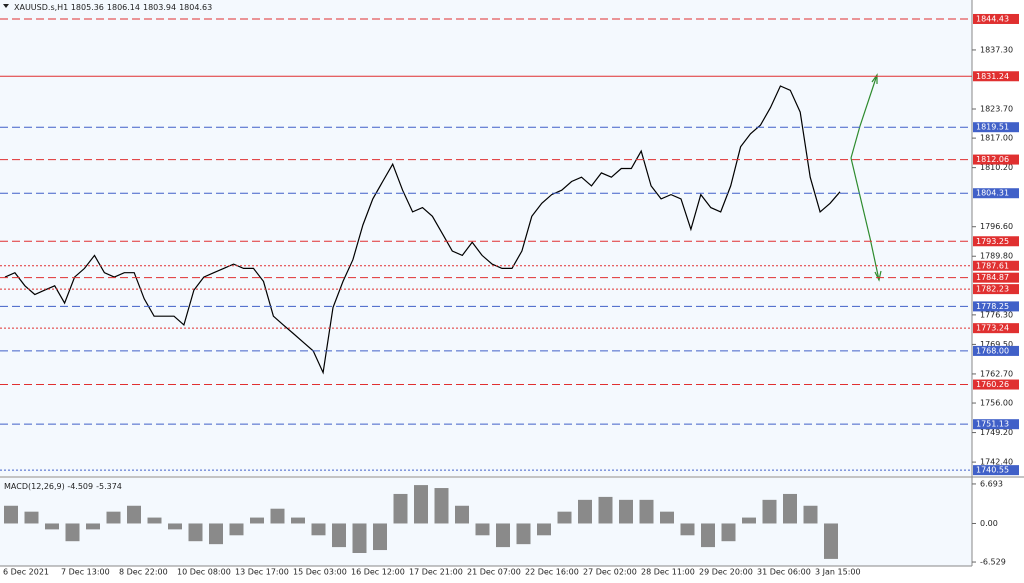 The width and height of the screenshot is (1024, 583). I want to click on level-label: 1740.55, so click(992, 470).